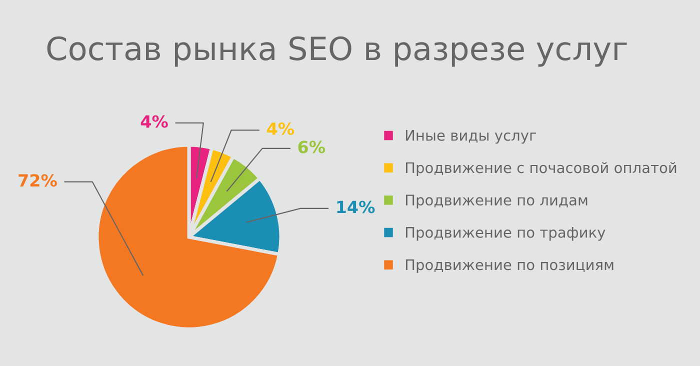 Image resolution: width=700 pixels, height=366 pixels. Describe the element at coordinates (37, 180) in the screenshot. I see `data-label: 72%` at that location.